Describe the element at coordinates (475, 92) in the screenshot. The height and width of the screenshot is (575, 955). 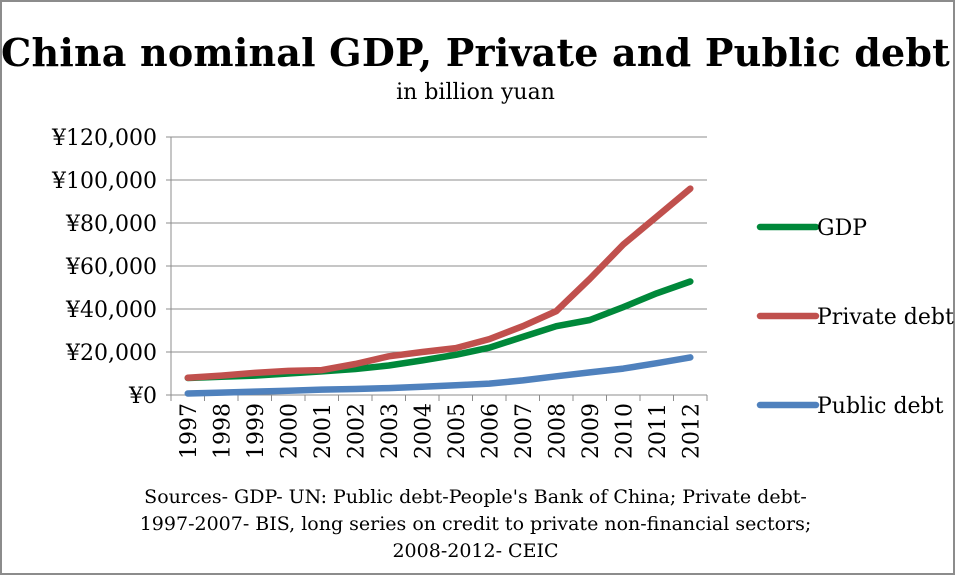
I see `chart-subtitle: in billion yuan` at that location.